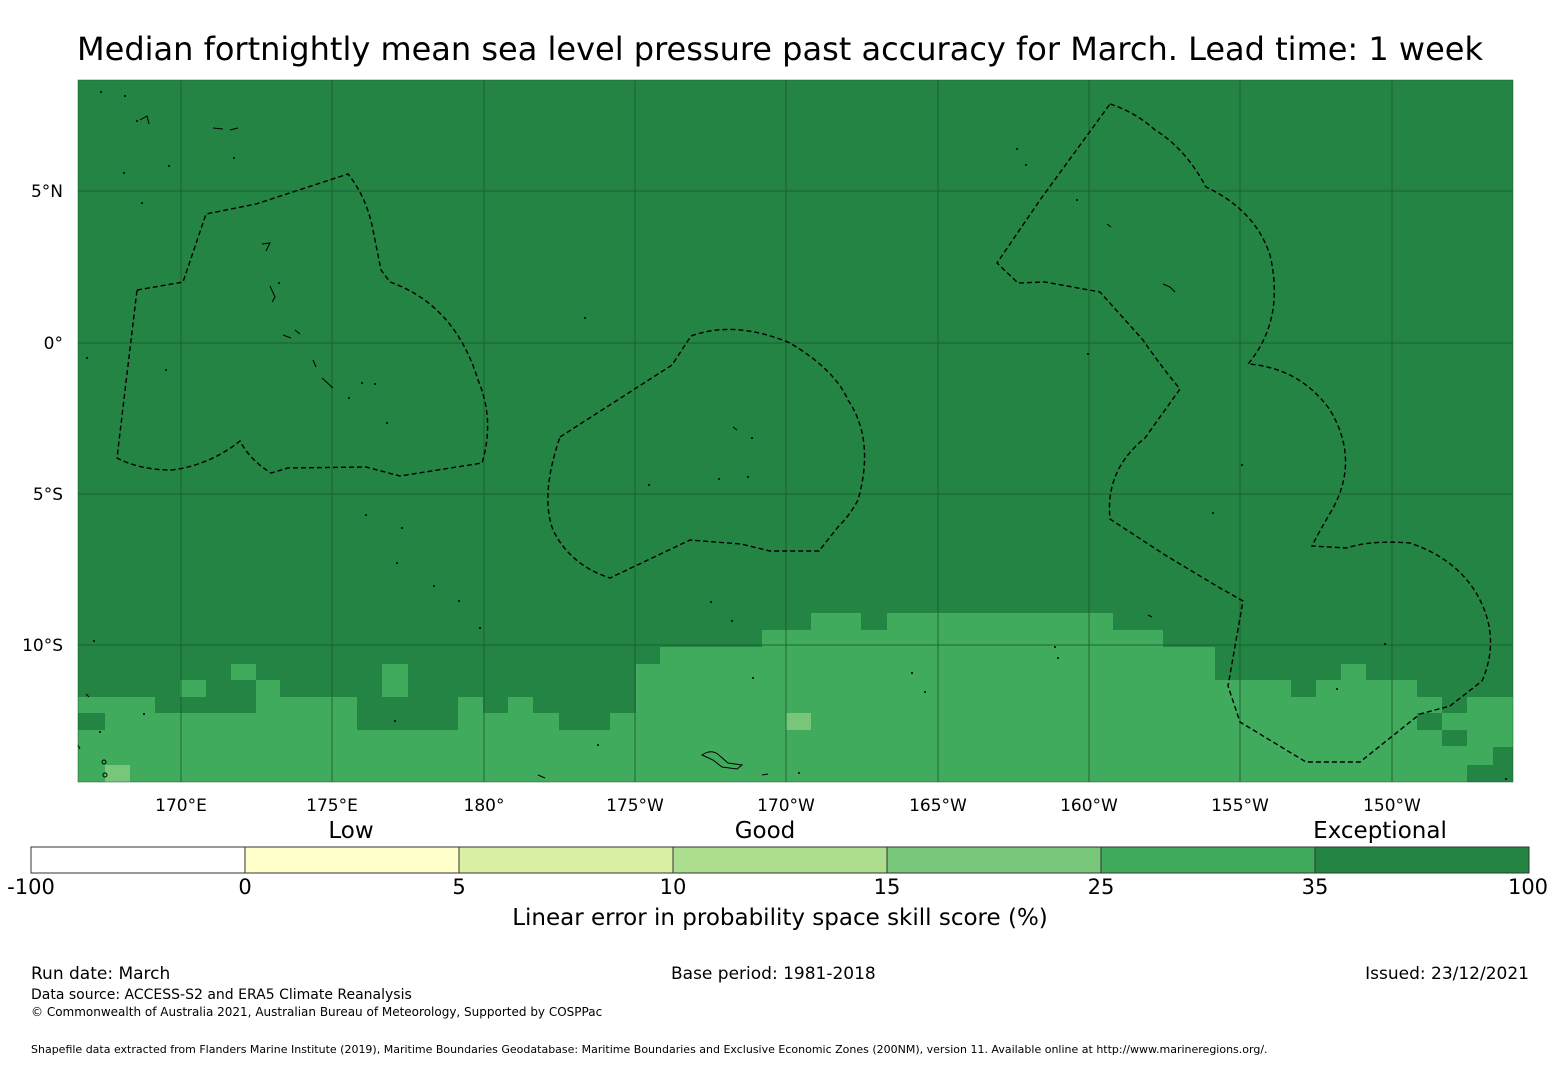 Image resolution: width=1560 pixels, height=1065 pixels. Describe the element at coordinates (1392, 806) in the screenshot. I see `lon-label: 150°W` at that location.